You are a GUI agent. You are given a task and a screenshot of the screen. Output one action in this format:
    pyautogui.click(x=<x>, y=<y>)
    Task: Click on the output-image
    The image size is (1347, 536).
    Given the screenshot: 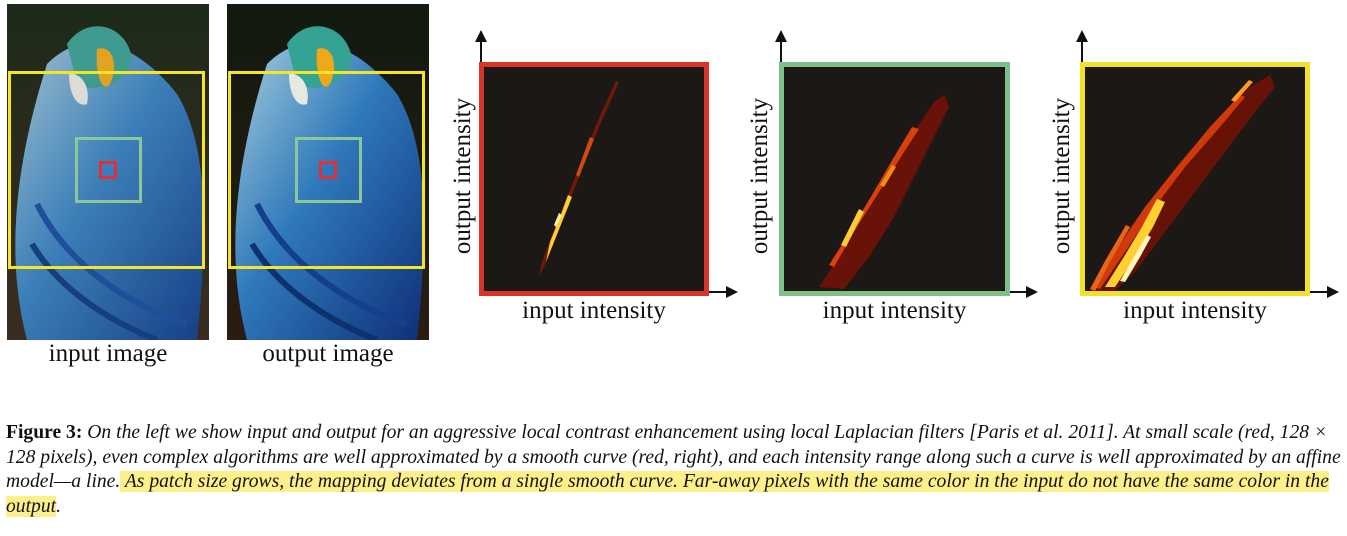 What is the action you would take?
    pyautogui.click(x=328, y=172)
    